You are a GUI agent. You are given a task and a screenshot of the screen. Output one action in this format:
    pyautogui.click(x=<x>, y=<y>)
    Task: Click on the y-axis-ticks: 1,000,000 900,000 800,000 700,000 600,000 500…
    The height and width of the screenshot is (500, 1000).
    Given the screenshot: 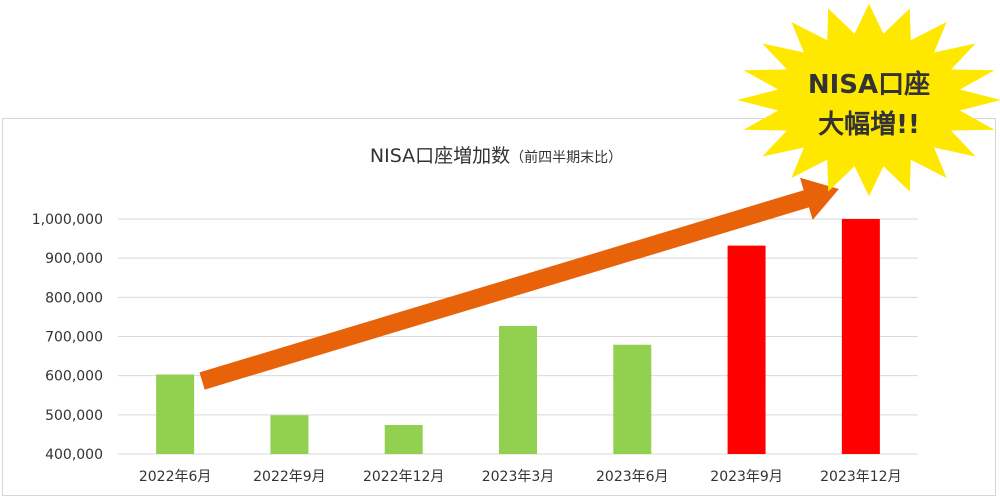 What is the action you would take?
    pyautogui.click(x=67, y=337)
    